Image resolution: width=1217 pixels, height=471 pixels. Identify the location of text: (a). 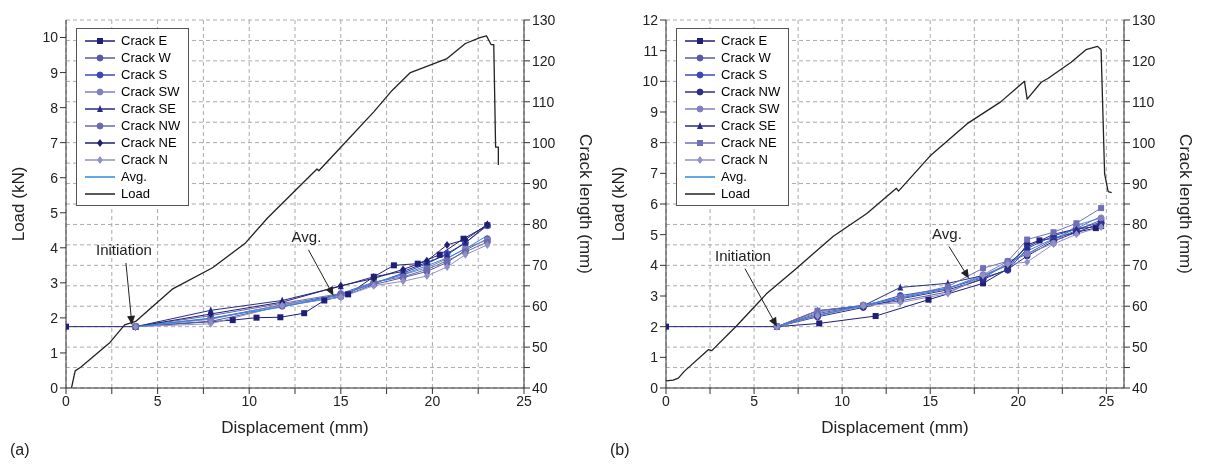
(20, 449).